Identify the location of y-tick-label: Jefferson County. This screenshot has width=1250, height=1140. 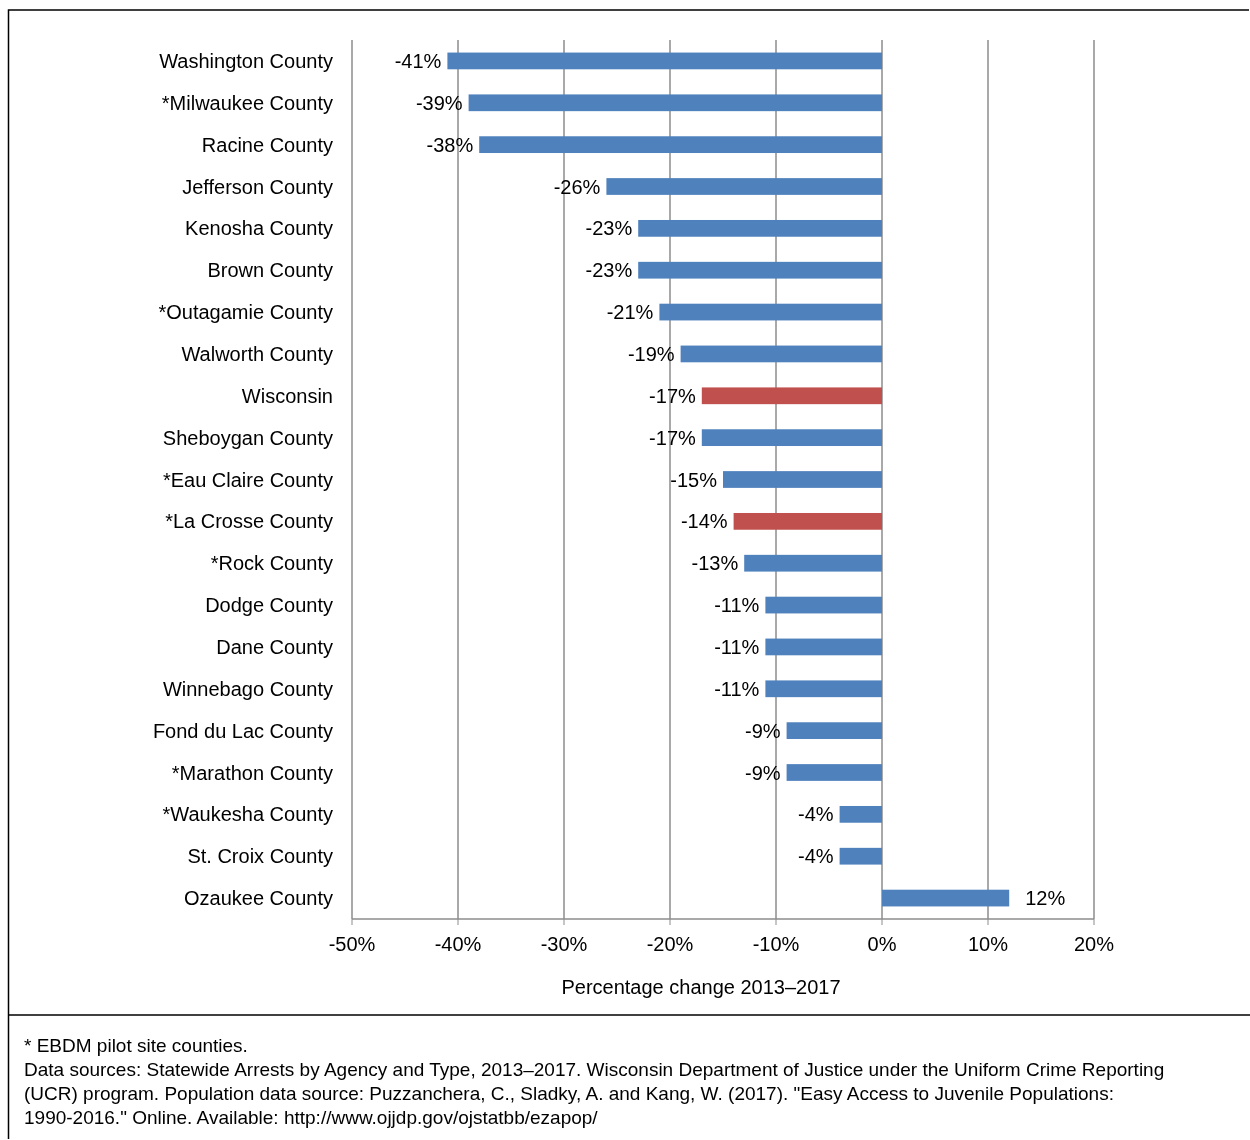
(257, 186).